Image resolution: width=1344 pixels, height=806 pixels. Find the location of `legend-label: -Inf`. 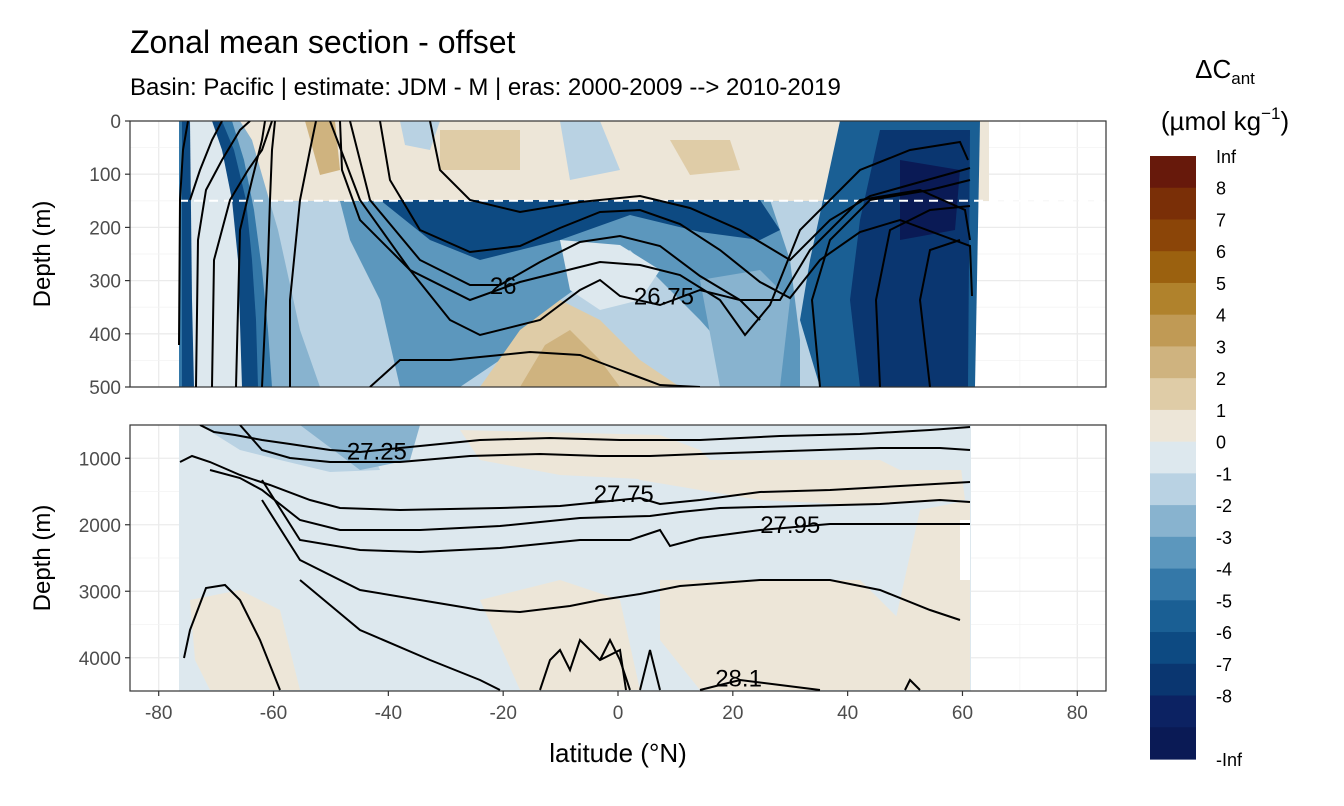

legend-label: -Inf is located at coordinates (1229, 760).